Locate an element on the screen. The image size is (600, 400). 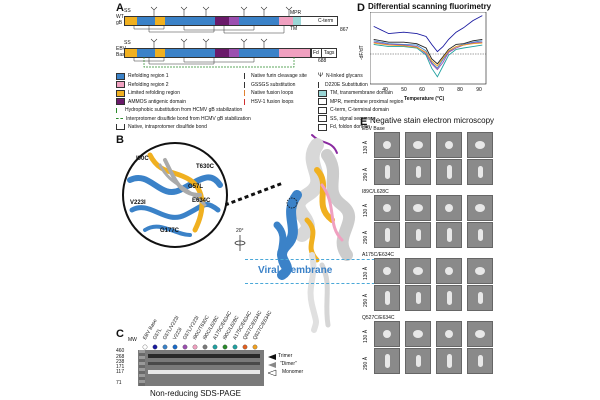
lane-dots is located at coordinates (200, 347).